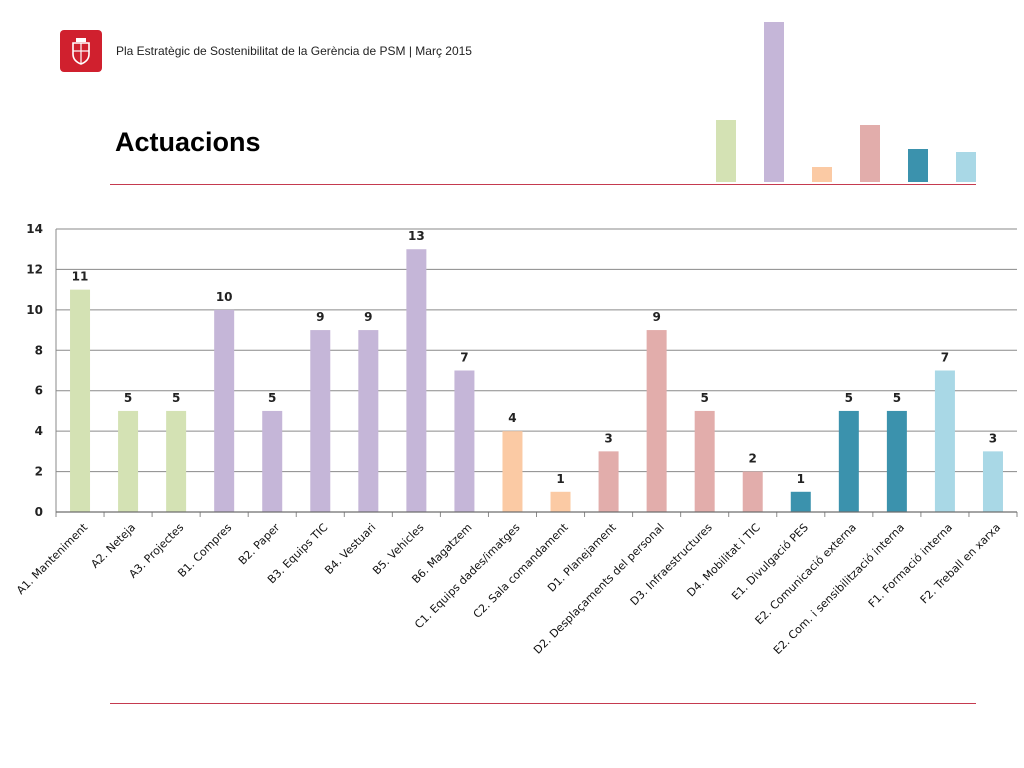  What do you see at coordinates (188, 142) in the screenshot?
I see `page-title: Actuacions` at bounding box center [188, 142].